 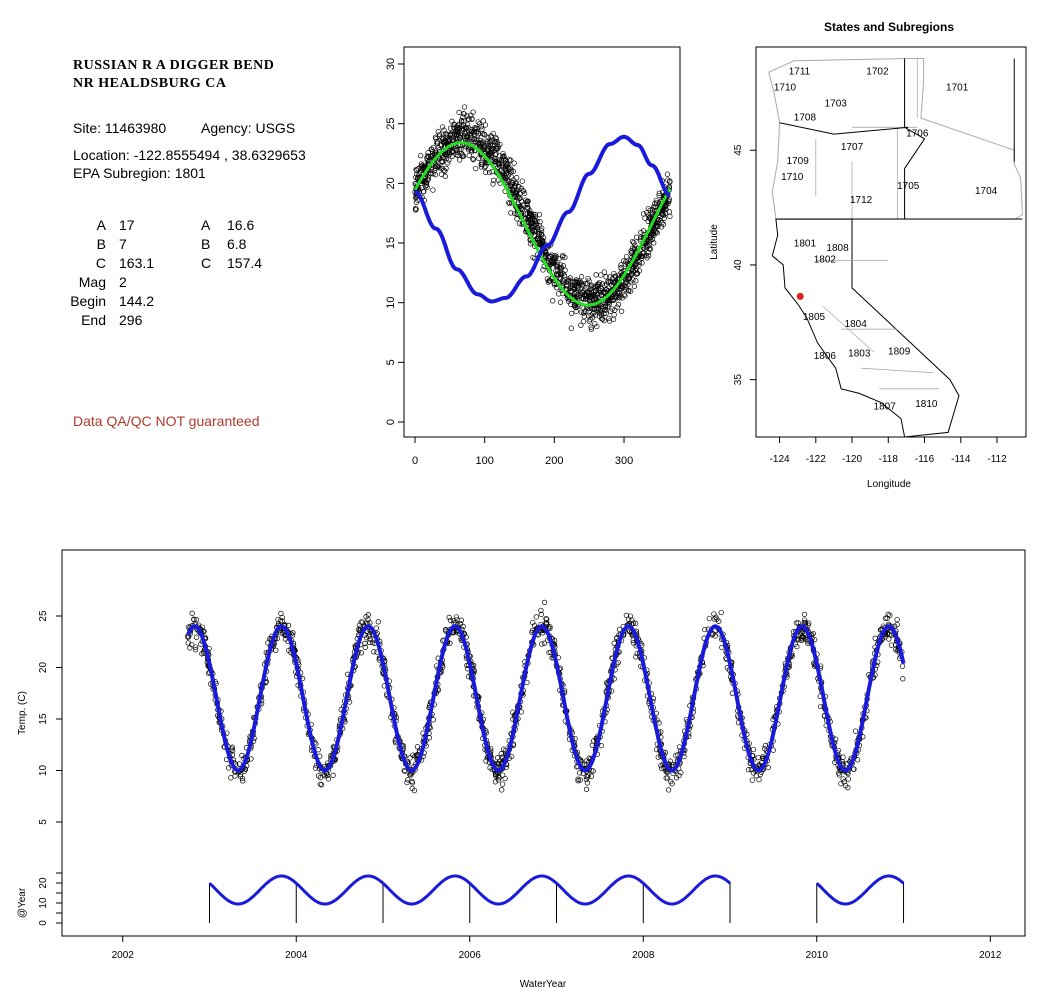 What do you see at coordinates (189, 155) in the screenshot?
I see `location: Location: -122.8555494 , 38.6329653` at bounding box center [189, 155].